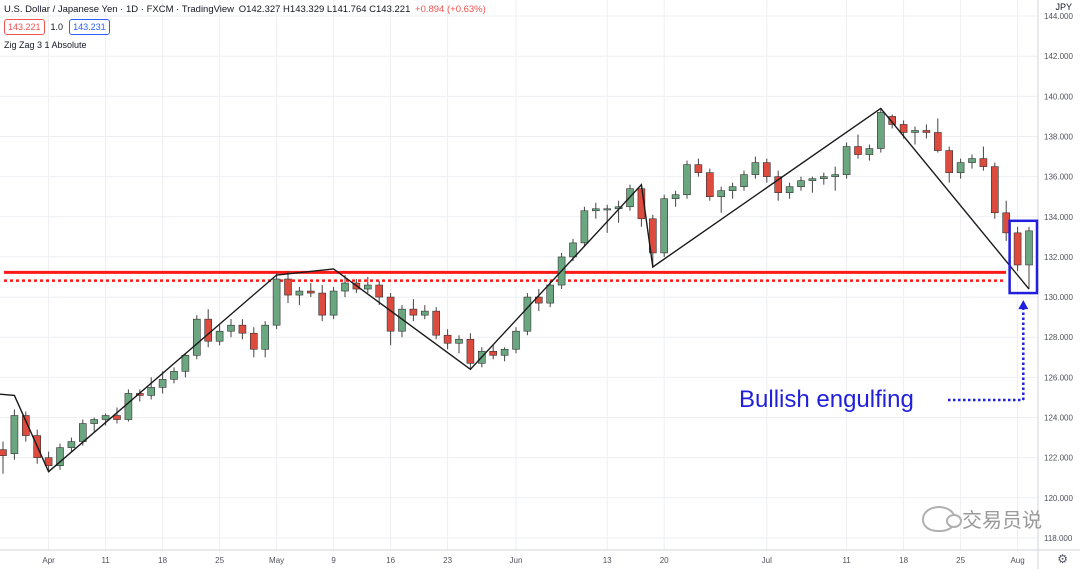 This screenshot has width=1080, height=574. Describe the element at coordinates (24, 27) in the screenshot. I see `sell-price-button: 143.221` at that location.